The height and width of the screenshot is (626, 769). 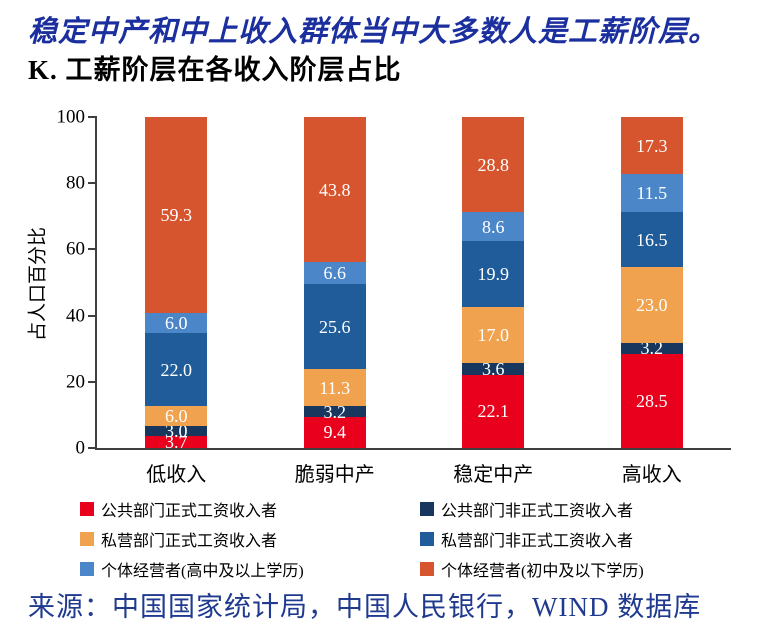 I want to click on source-note: 来源：中国国家统计局，中国人民银行，WIND 数据库, so click(x=365, y=607).